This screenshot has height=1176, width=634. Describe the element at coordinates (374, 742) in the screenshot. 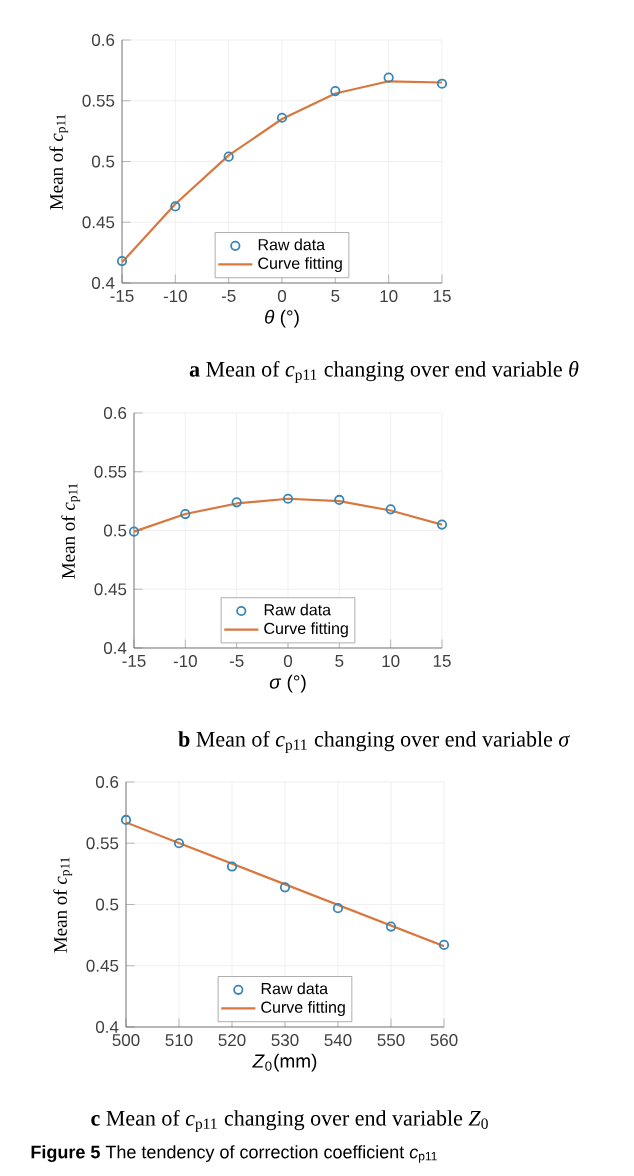

I see `text: b Mean of c$_{p11}$ changing over end variable σ` at that location.